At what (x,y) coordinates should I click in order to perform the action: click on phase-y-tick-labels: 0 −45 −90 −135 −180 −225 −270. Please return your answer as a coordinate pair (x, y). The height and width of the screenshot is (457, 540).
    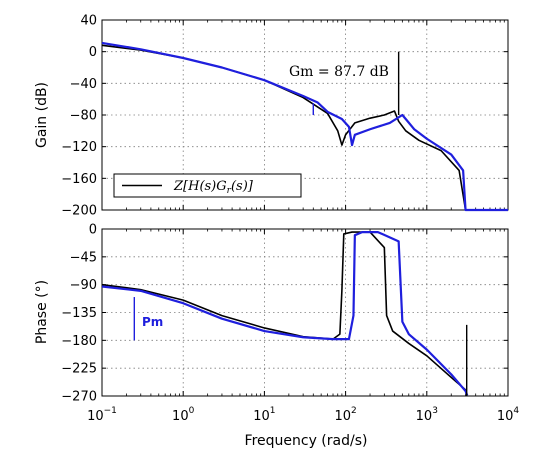
    Looking at the image, I should click on (79, 314).